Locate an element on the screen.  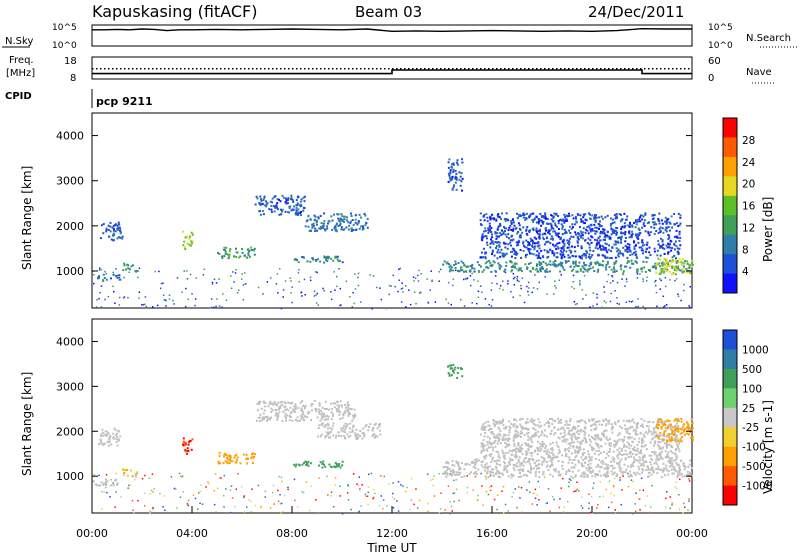
colorbar-tick-label: 12 is located at coordinates (748, 228).